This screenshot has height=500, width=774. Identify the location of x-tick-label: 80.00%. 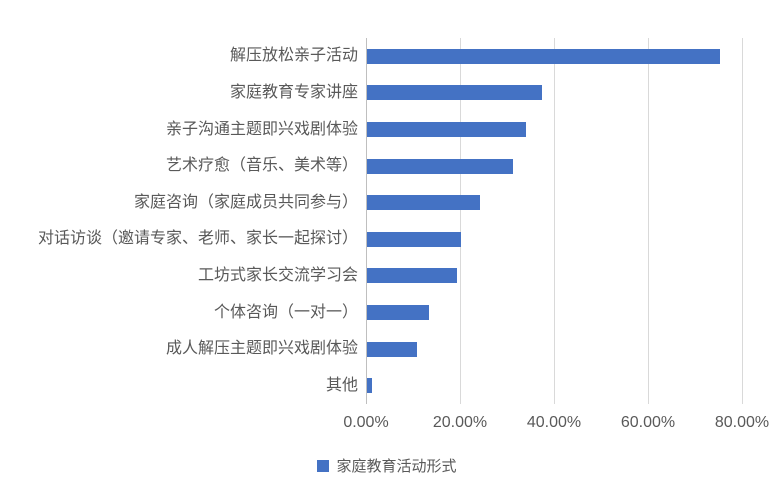
(742, 422).